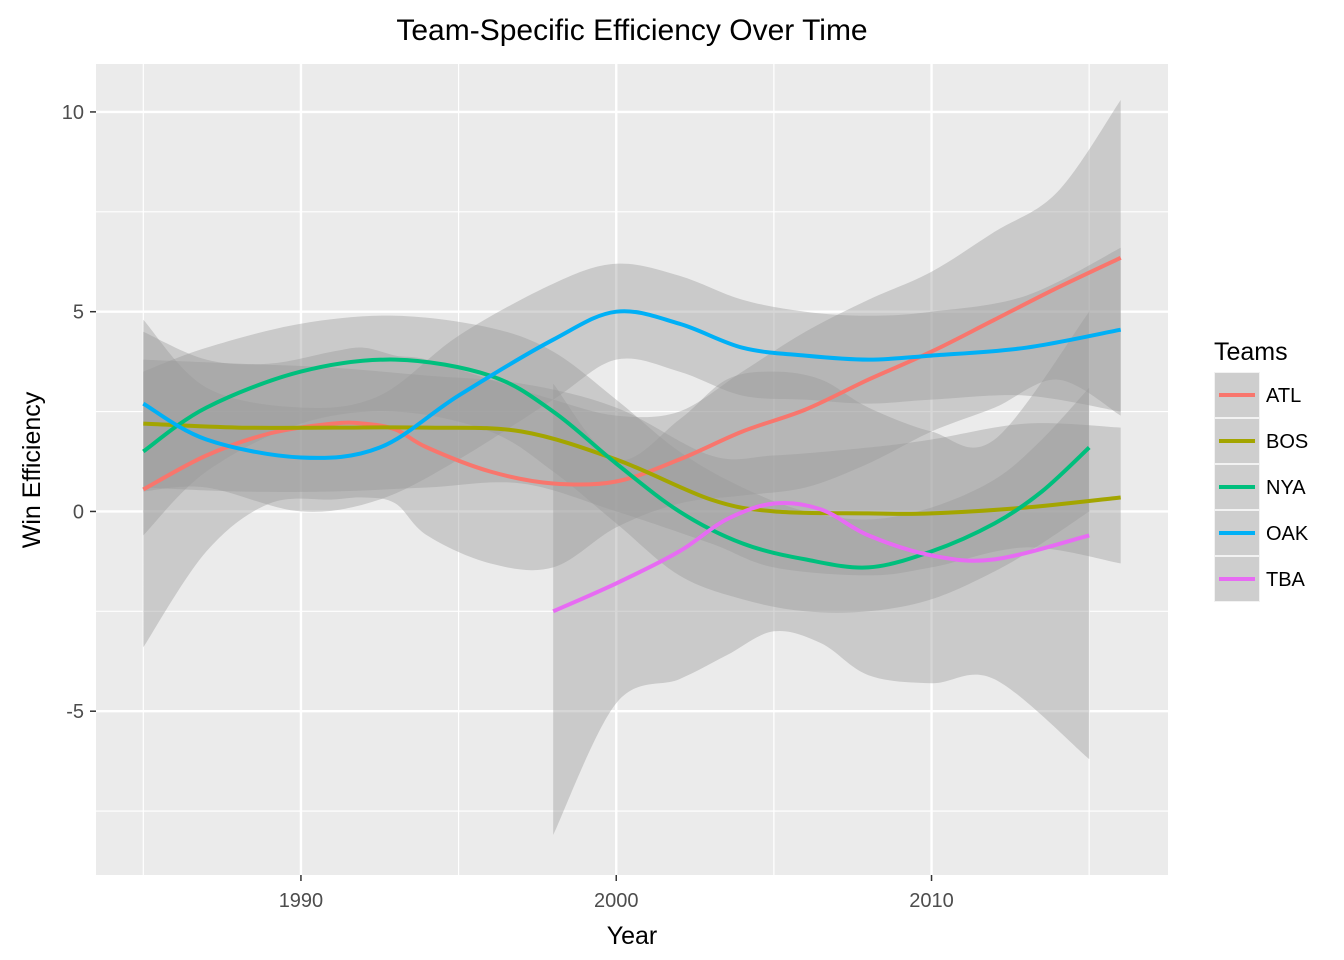  What do you see at coordinates (32, 469) in the screenshot?
I see `y-axis-title: Win Efficiency` at bounding box center [32, 469].